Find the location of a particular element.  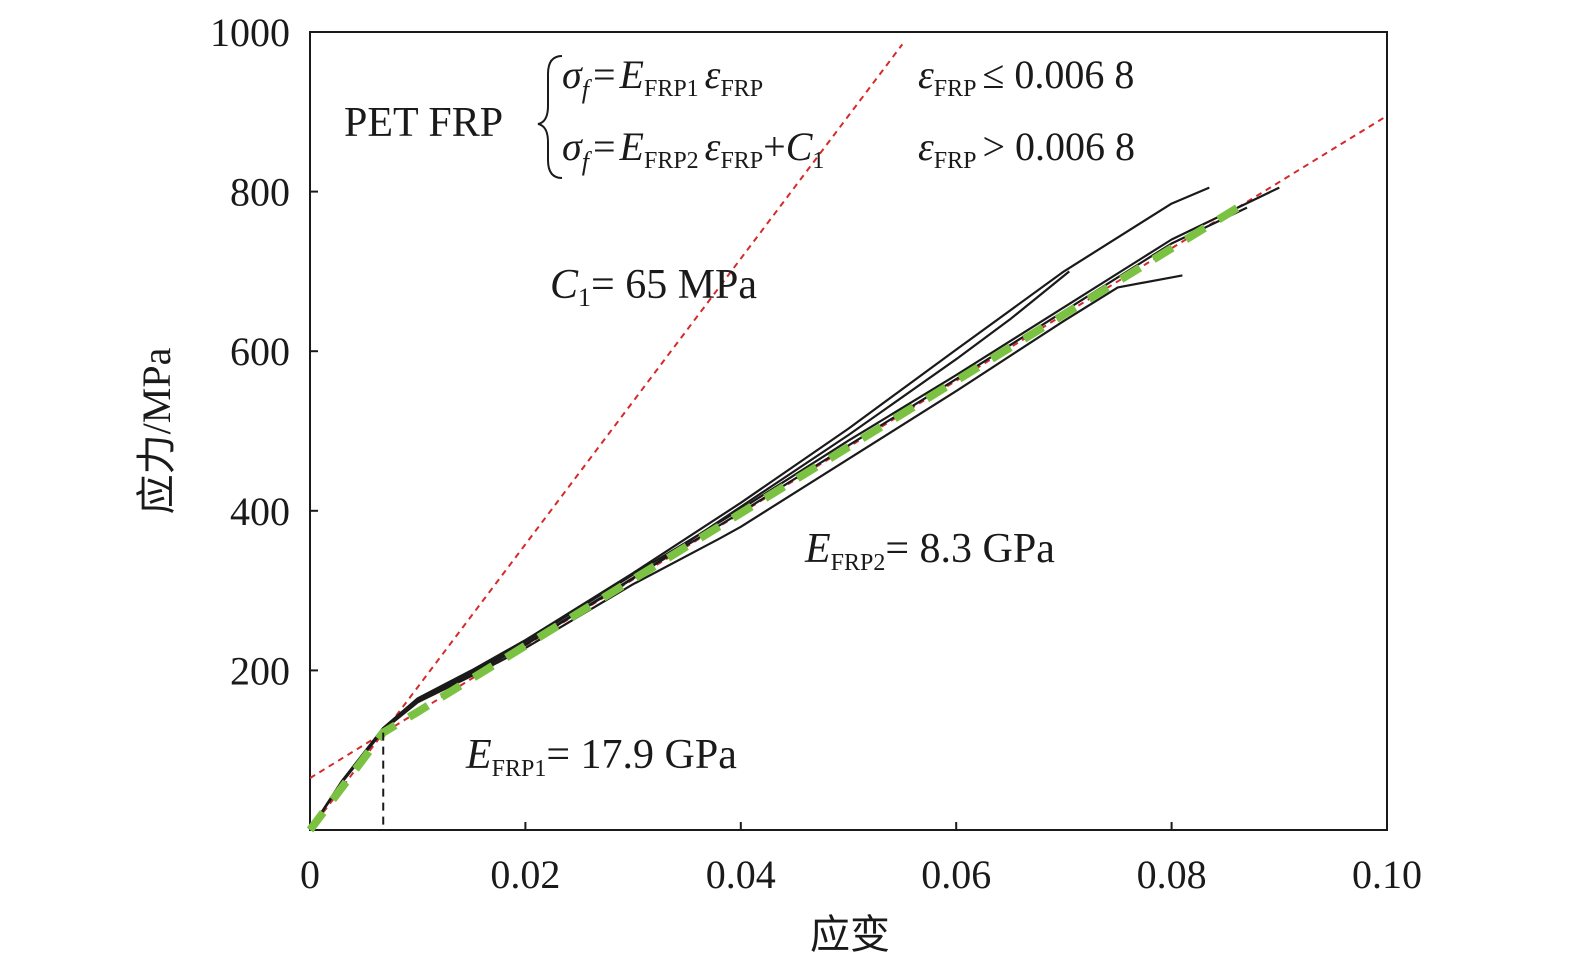

eq2-C: C is located at coordinates (800, 146).